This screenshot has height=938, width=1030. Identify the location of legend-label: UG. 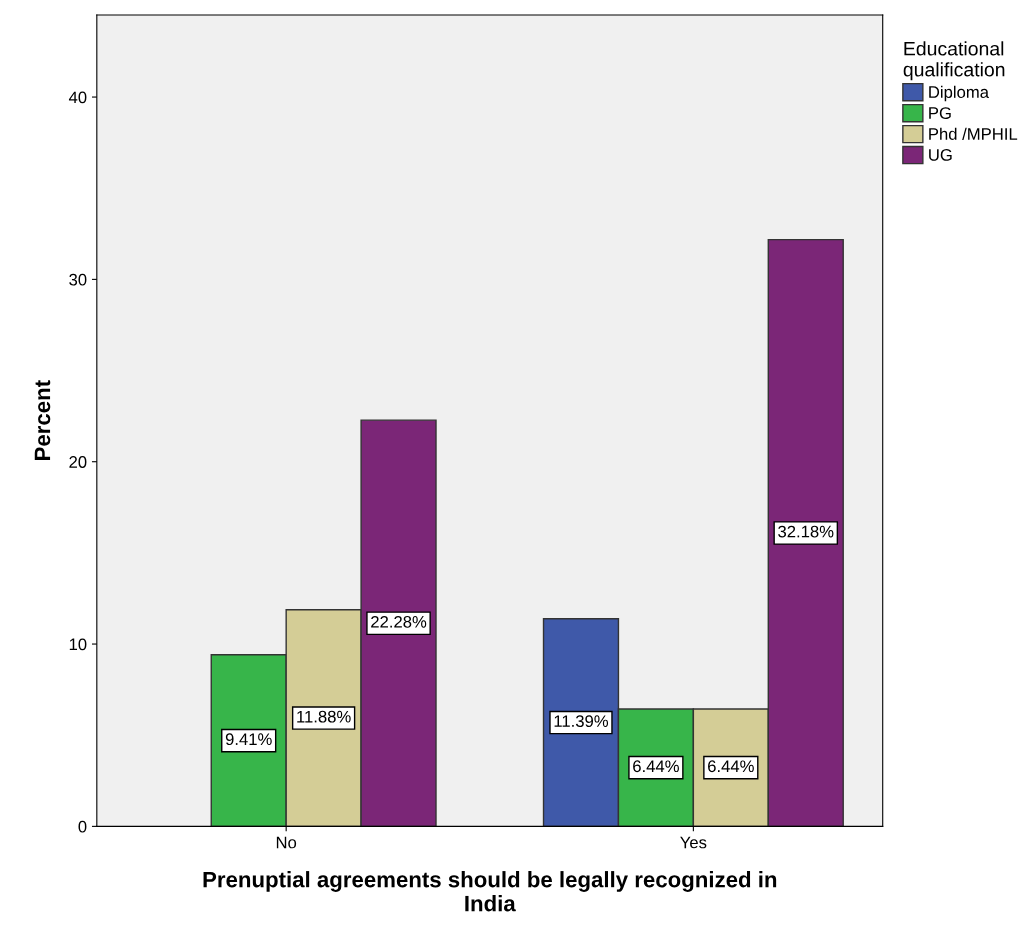
(940, 155).